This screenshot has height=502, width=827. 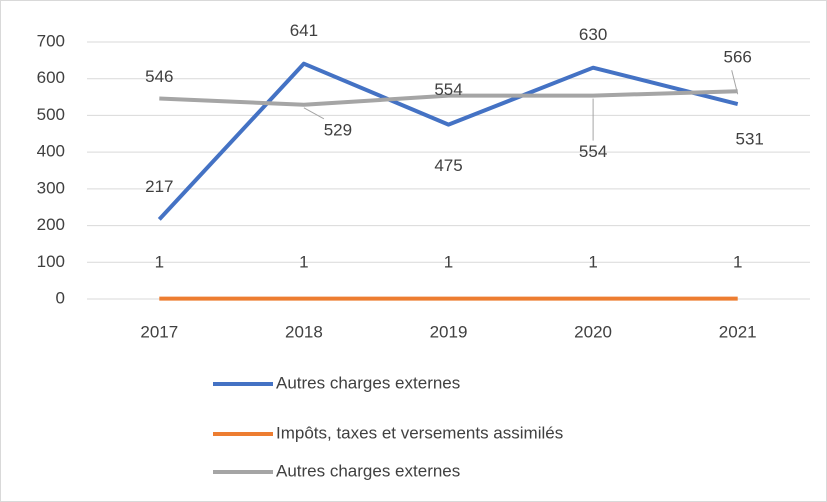 What do you see at coordinates (593, 34) in the screenshot?
I see `data-label: 630` at bounding box center [593, 34].